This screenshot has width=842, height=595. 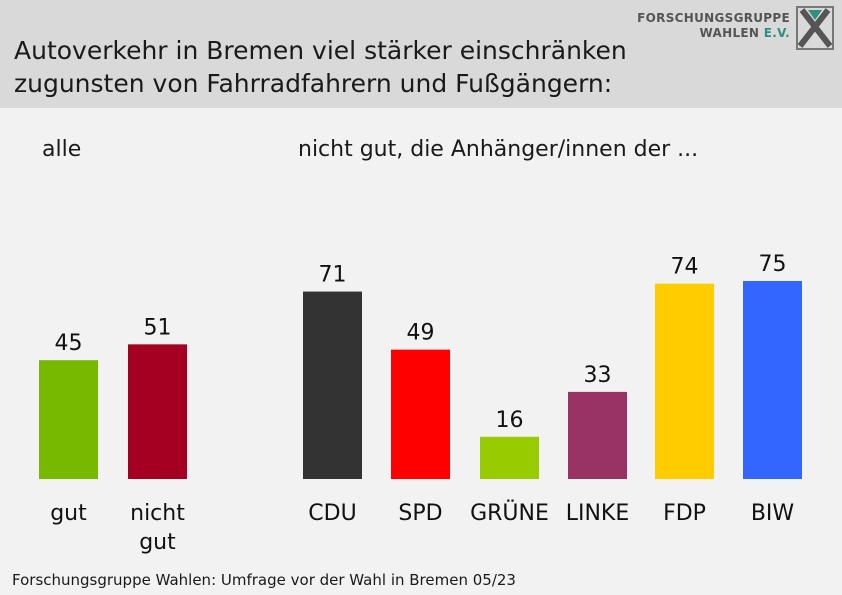 What do you see at coordinates (62, 149) in the screenshot?
I see `section-label-all: alle` at bounding box center [62, 149].